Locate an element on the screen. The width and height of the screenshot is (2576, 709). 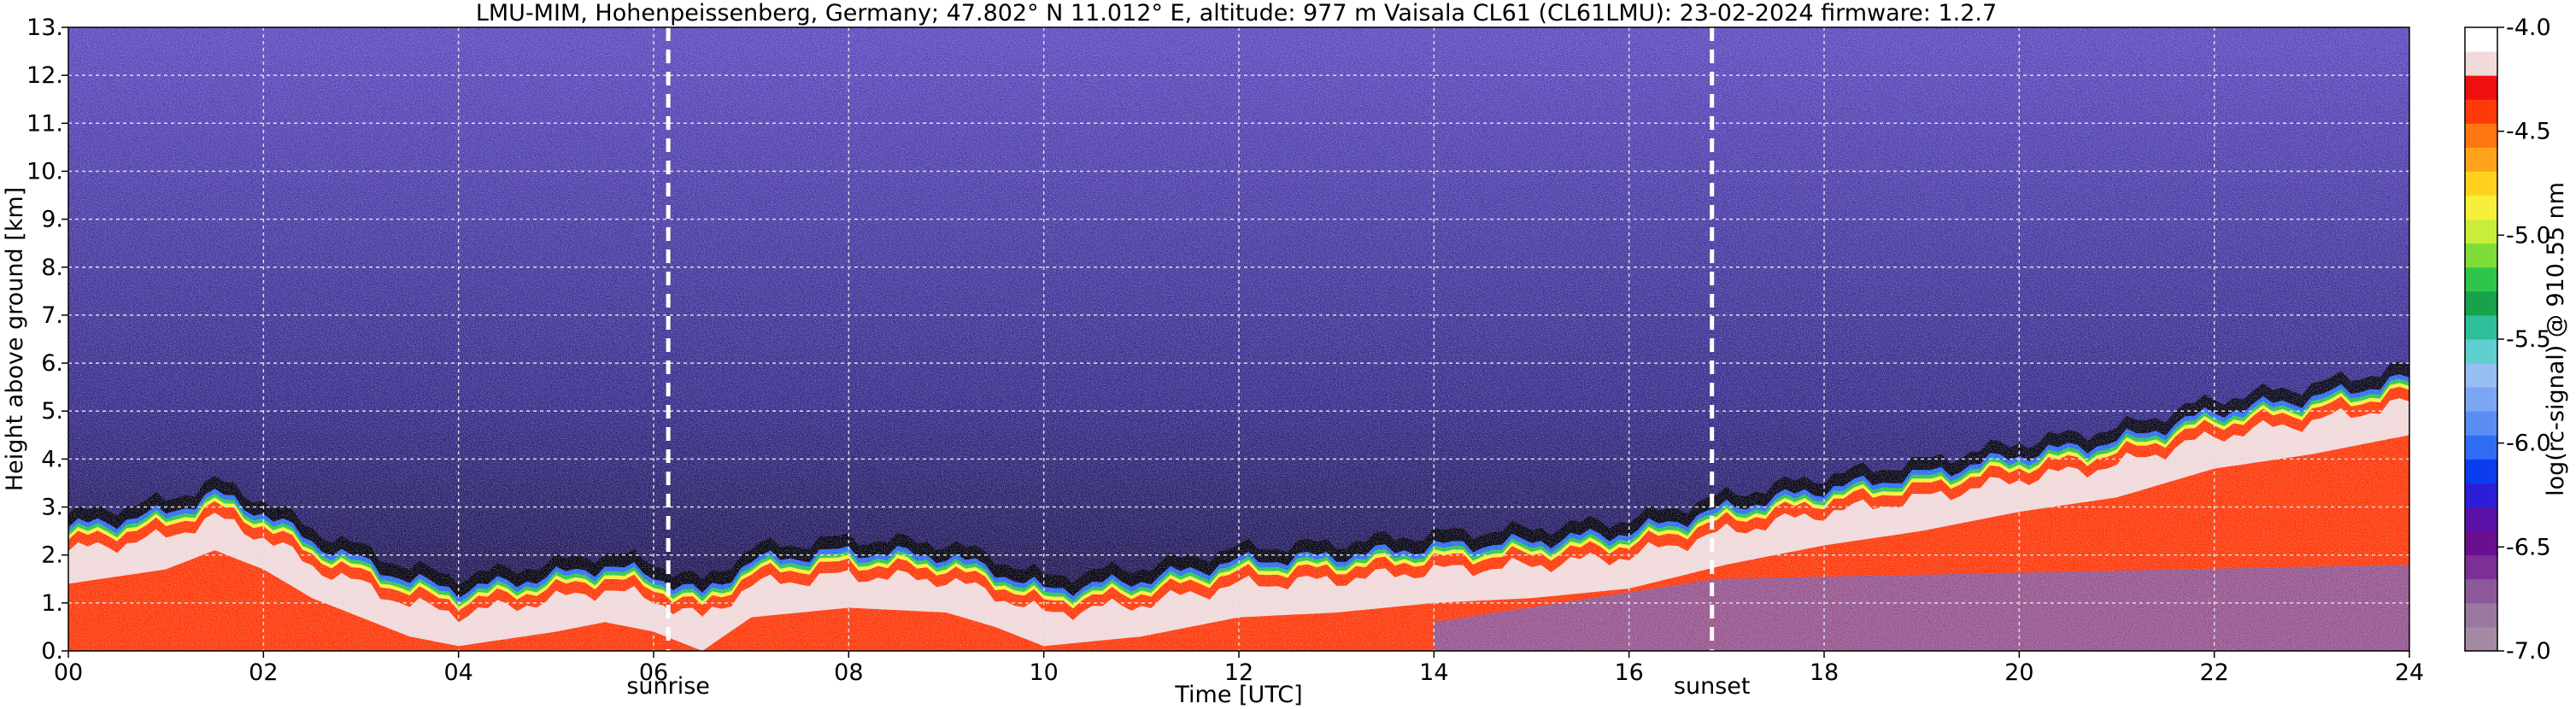
x-tick-label: 24 is located at coordinates (2409, 672).